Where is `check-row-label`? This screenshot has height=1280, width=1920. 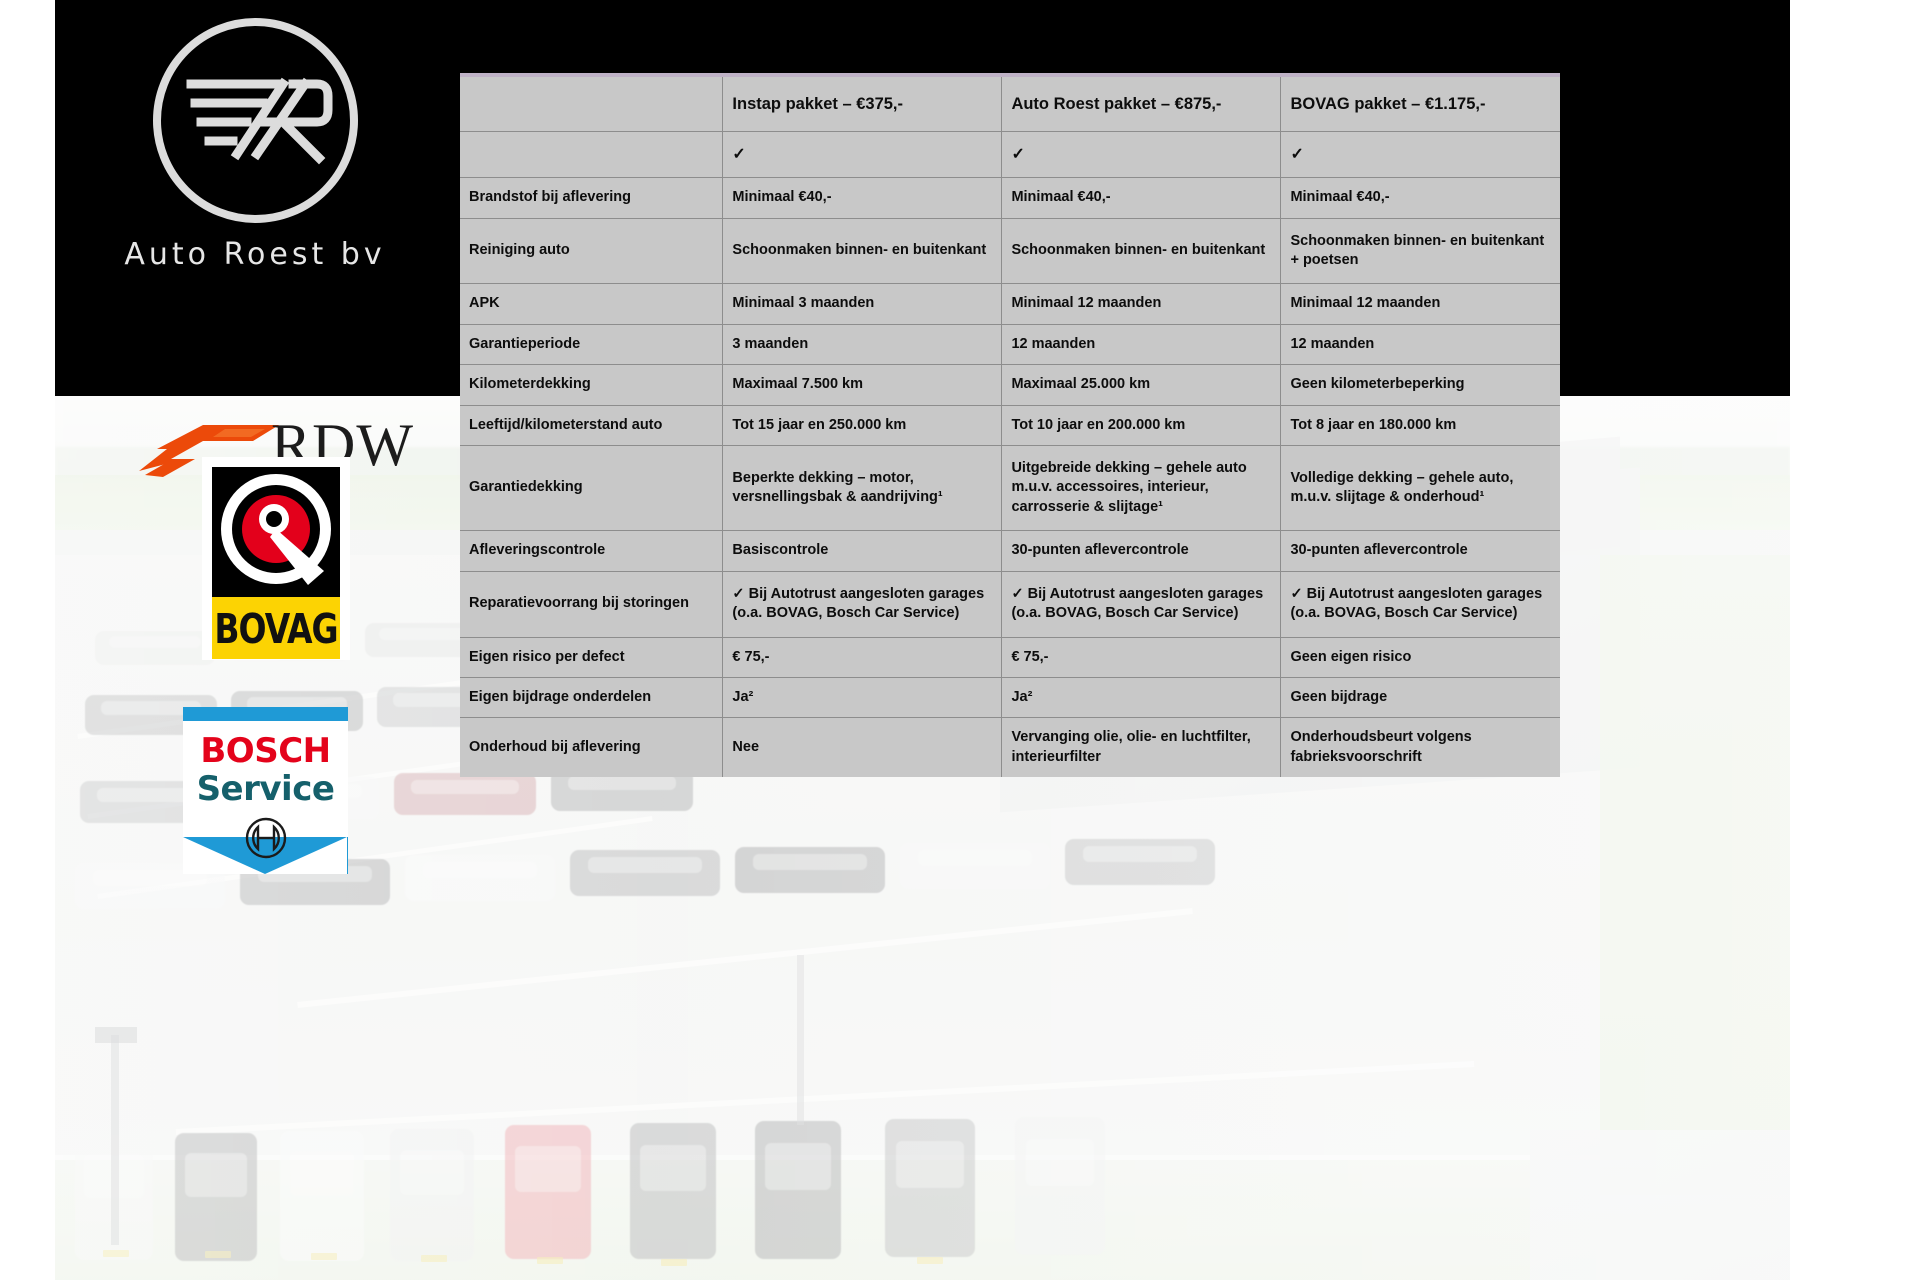
check-row-label is located at coordinates (592, 155).